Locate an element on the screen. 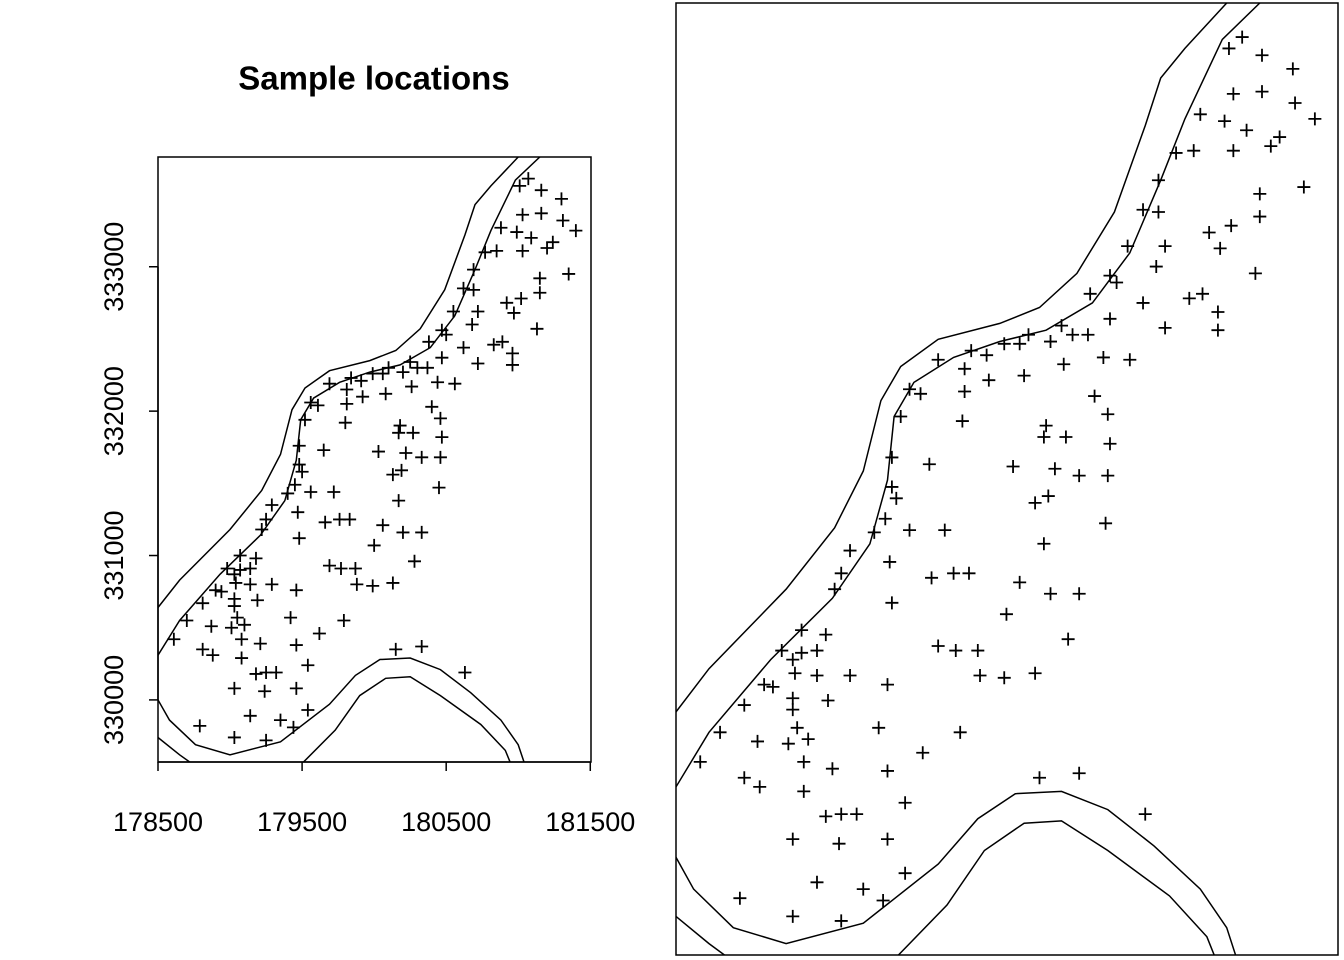  x-tick-label: 179500 is located at coordinates (302, 822).